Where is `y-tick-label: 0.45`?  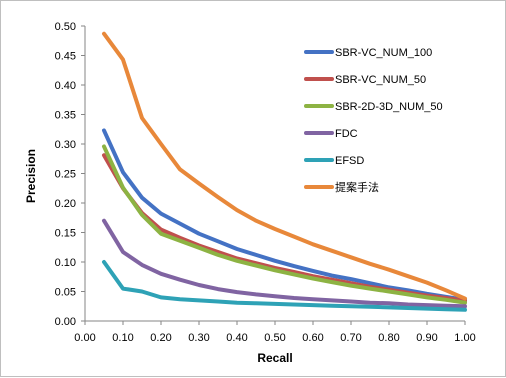 y-tick-label: 0.45 is located at coordinates (65, 57).